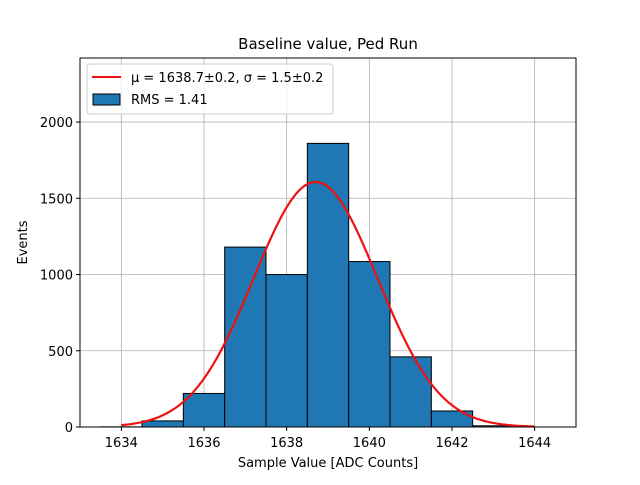 The height and width of the screenshot is (485, 640). I want to click on y-axis-label: Events, so click(23, 242).